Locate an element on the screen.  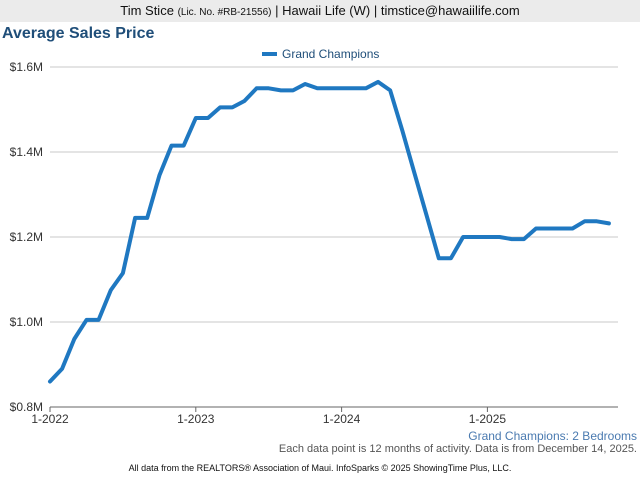
x-tick-label: 1-2022 is located at coordinates (50, 419).